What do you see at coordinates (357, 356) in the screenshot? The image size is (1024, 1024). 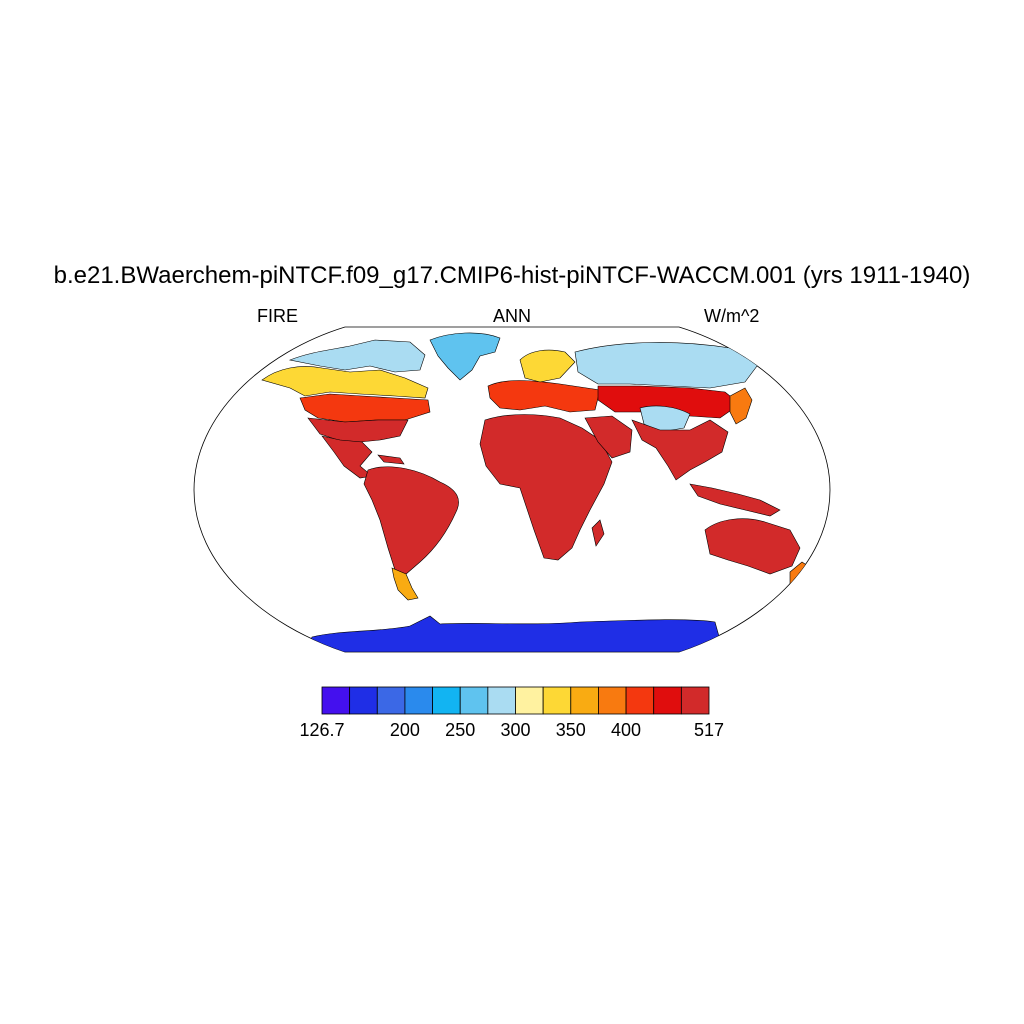 I see `arctic-north-america` at bounding box center [357, 356].